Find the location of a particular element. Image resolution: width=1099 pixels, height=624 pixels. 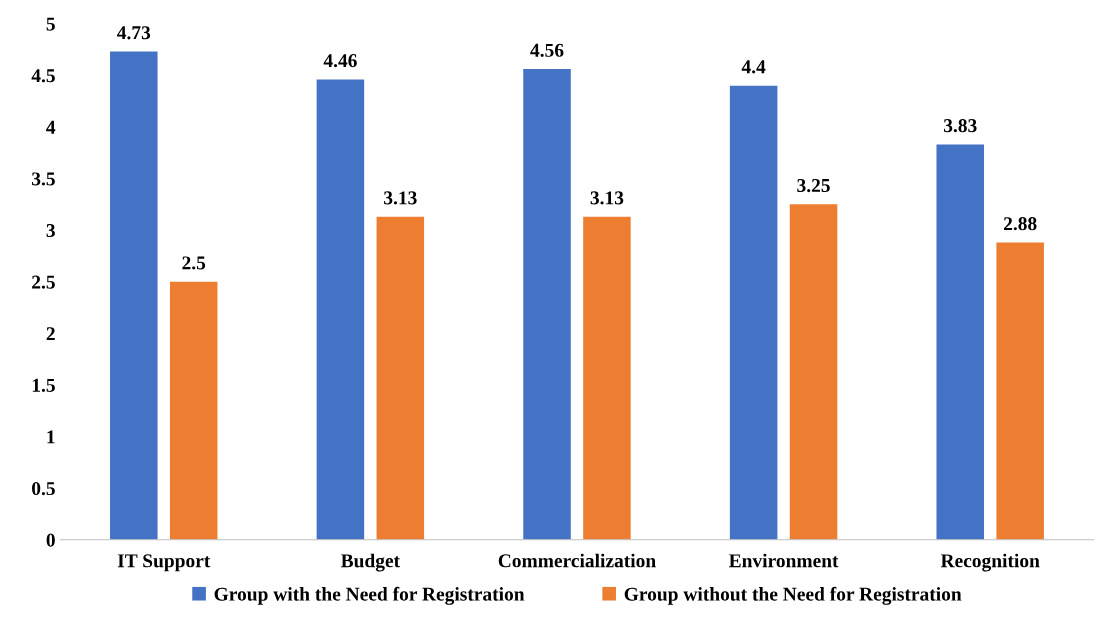

y-tick-label: 1.5 is located at coordinates (43, 385).